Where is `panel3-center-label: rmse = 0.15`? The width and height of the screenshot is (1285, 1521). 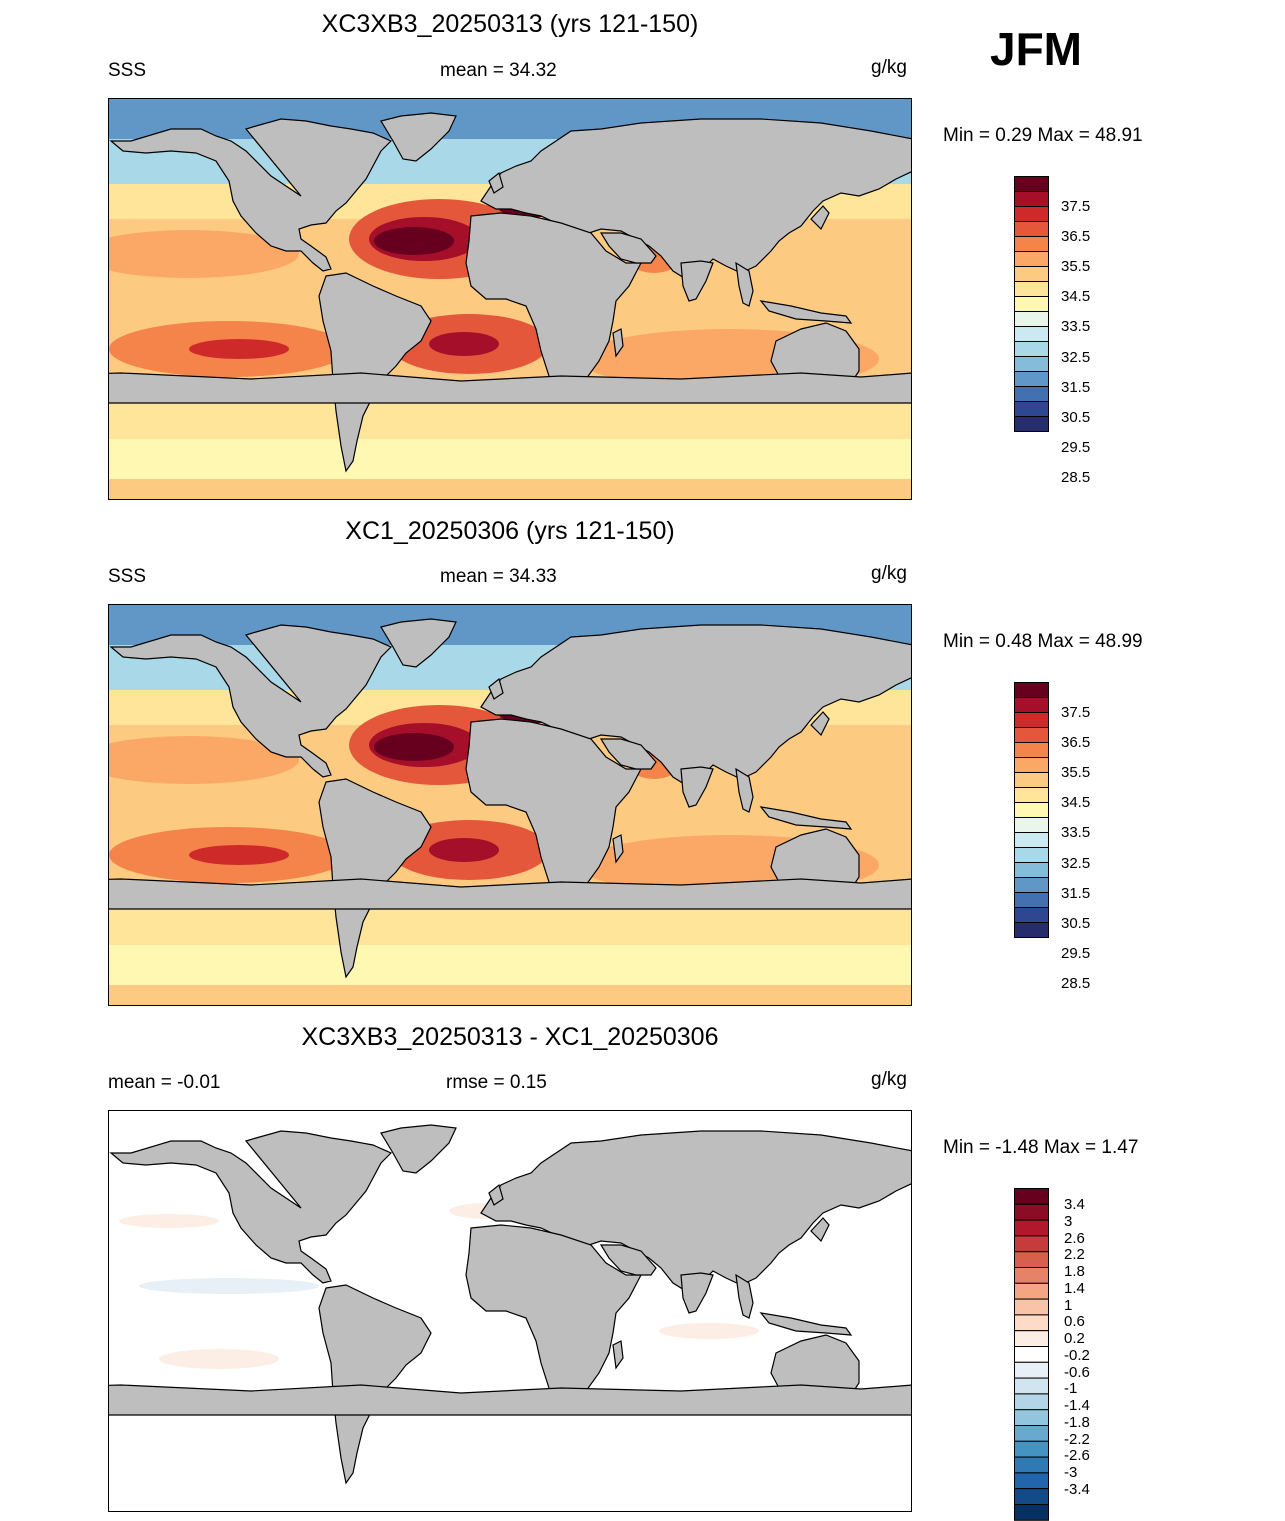 panel3-center-label: rmse = 0.15 is located at coordinates (496, 1082).